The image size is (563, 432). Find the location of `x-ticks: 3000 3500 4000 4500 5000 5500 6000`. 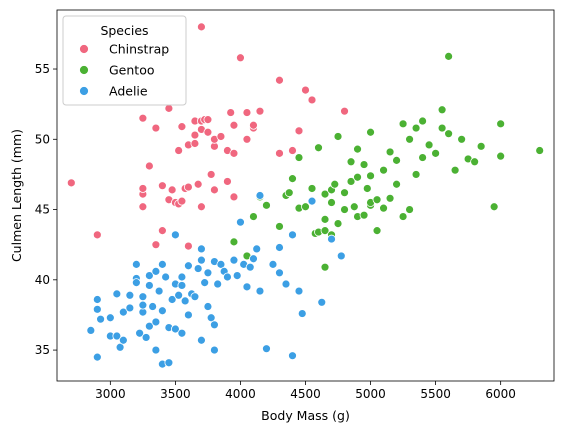

x-ticks: 3000 3500 4000 4500 5000 5500 6000 is located at coordinates (305, 391).